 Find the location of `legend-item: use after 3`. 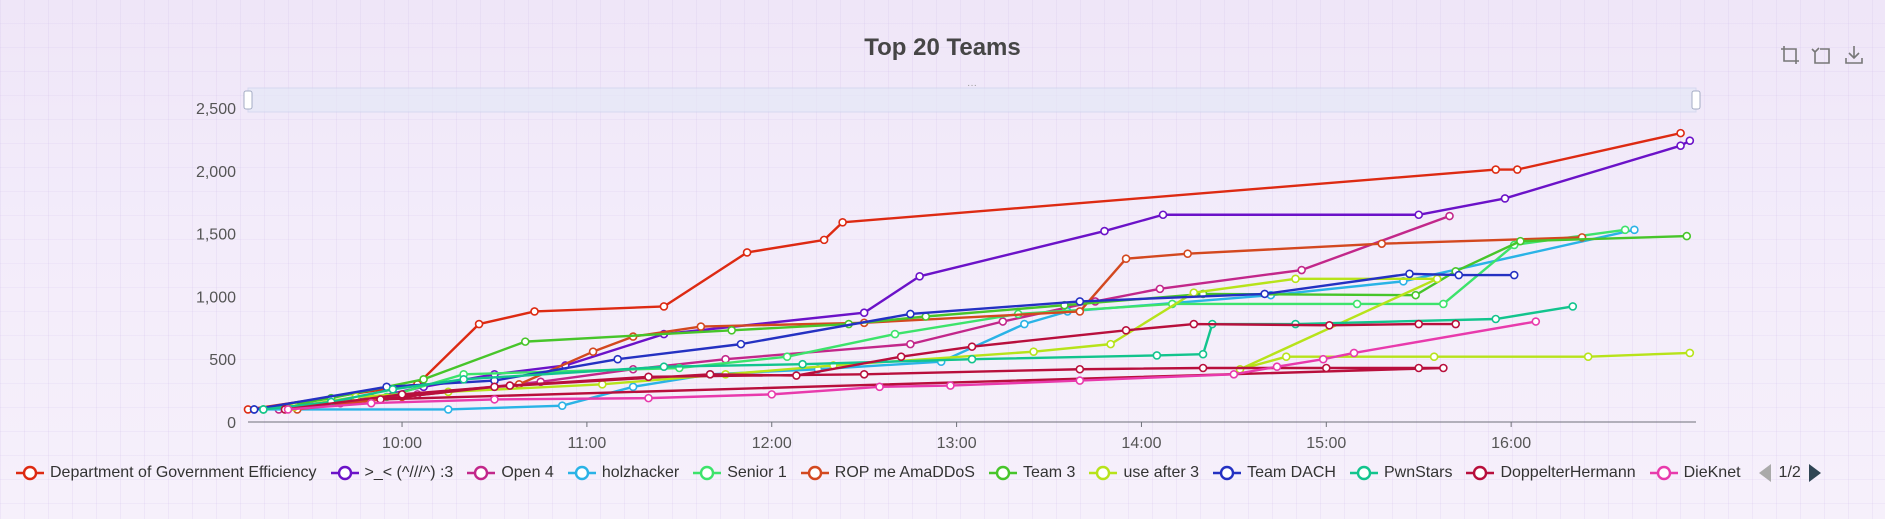

legend-item: use after 3 is located at coordinates (1144, 473).